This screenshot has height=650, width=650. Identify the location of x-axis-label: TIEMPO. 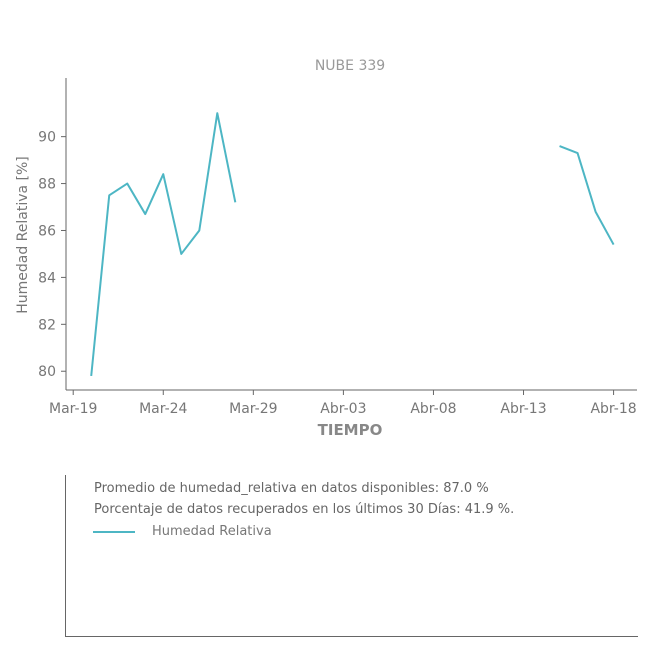
(350, 430).